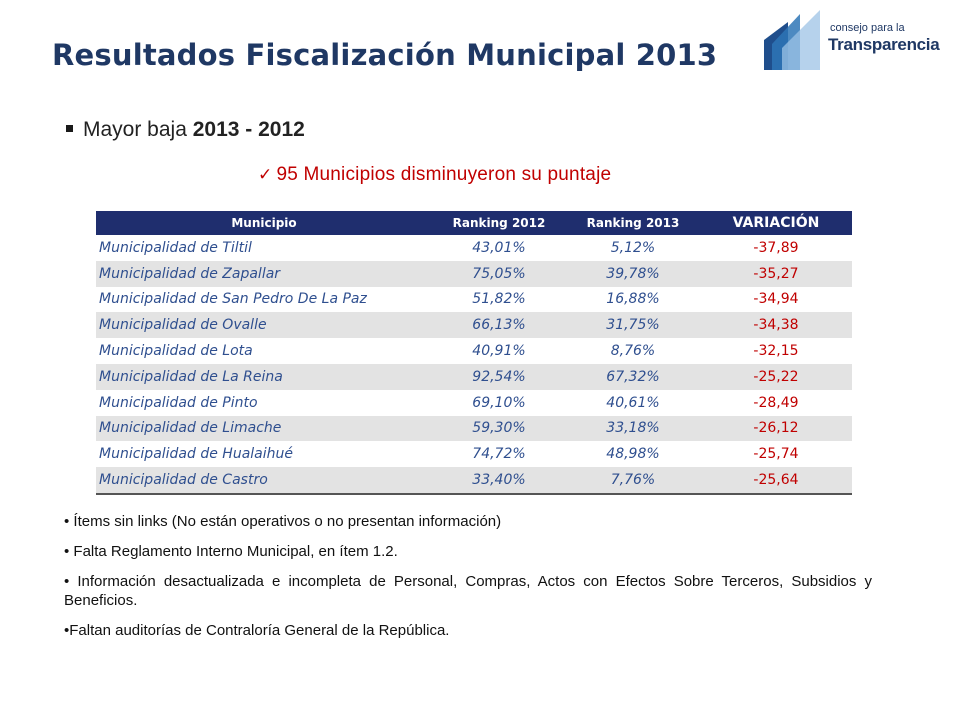  What do you see at coordinates (776, 299) in the screenshot?
I see `cell-variacion: -34,94` at bounding box center [776, 299].